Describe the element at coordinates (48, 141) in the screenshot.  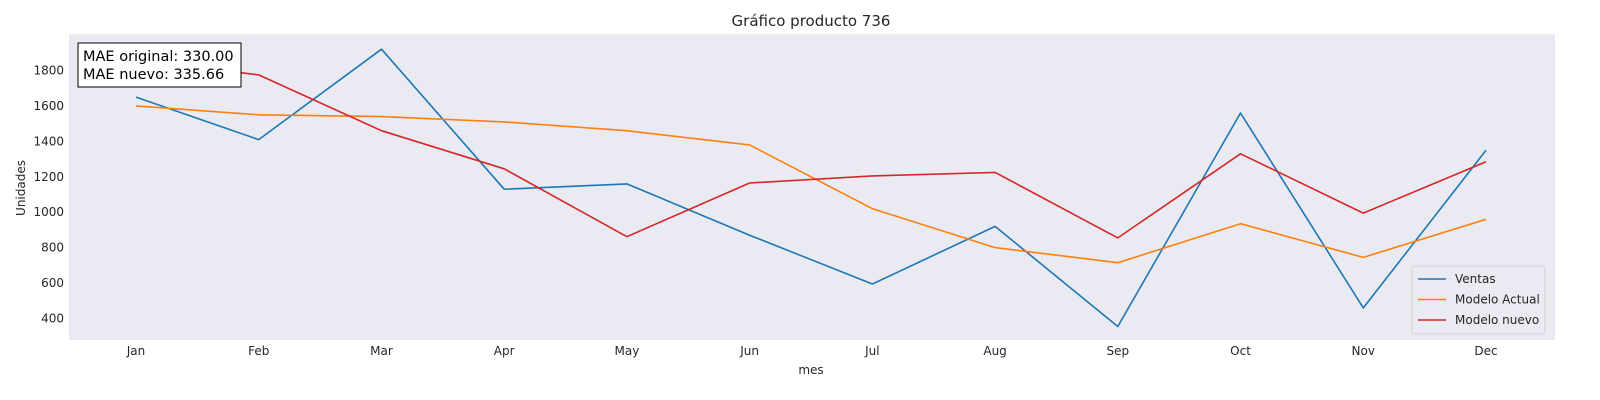
I see `y-tick-label: 1400` at that location.